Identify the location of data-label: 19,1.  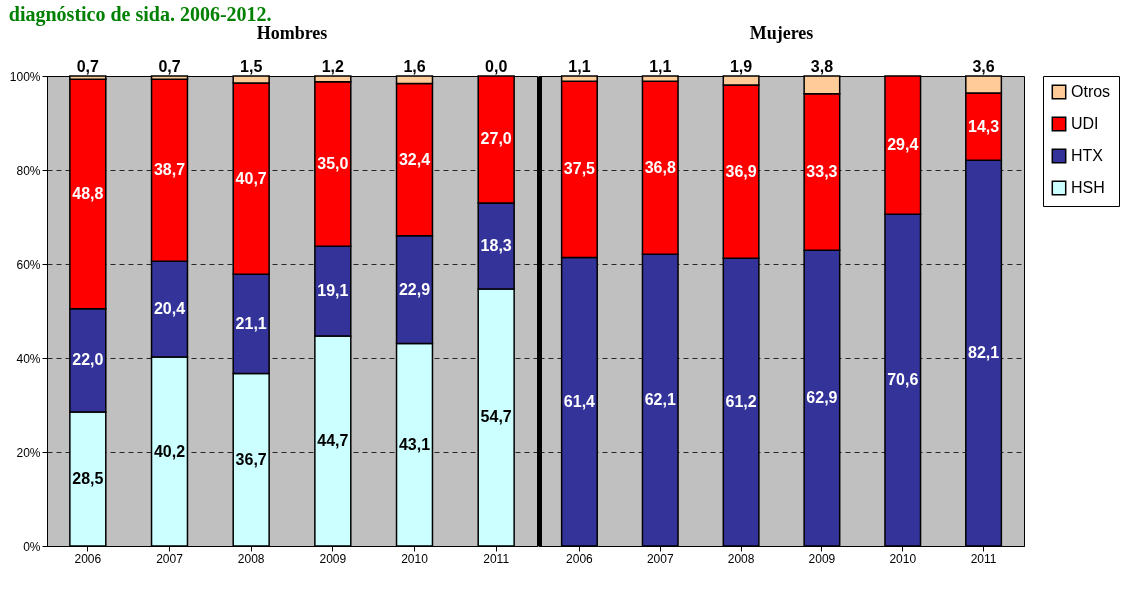
(333, 291).